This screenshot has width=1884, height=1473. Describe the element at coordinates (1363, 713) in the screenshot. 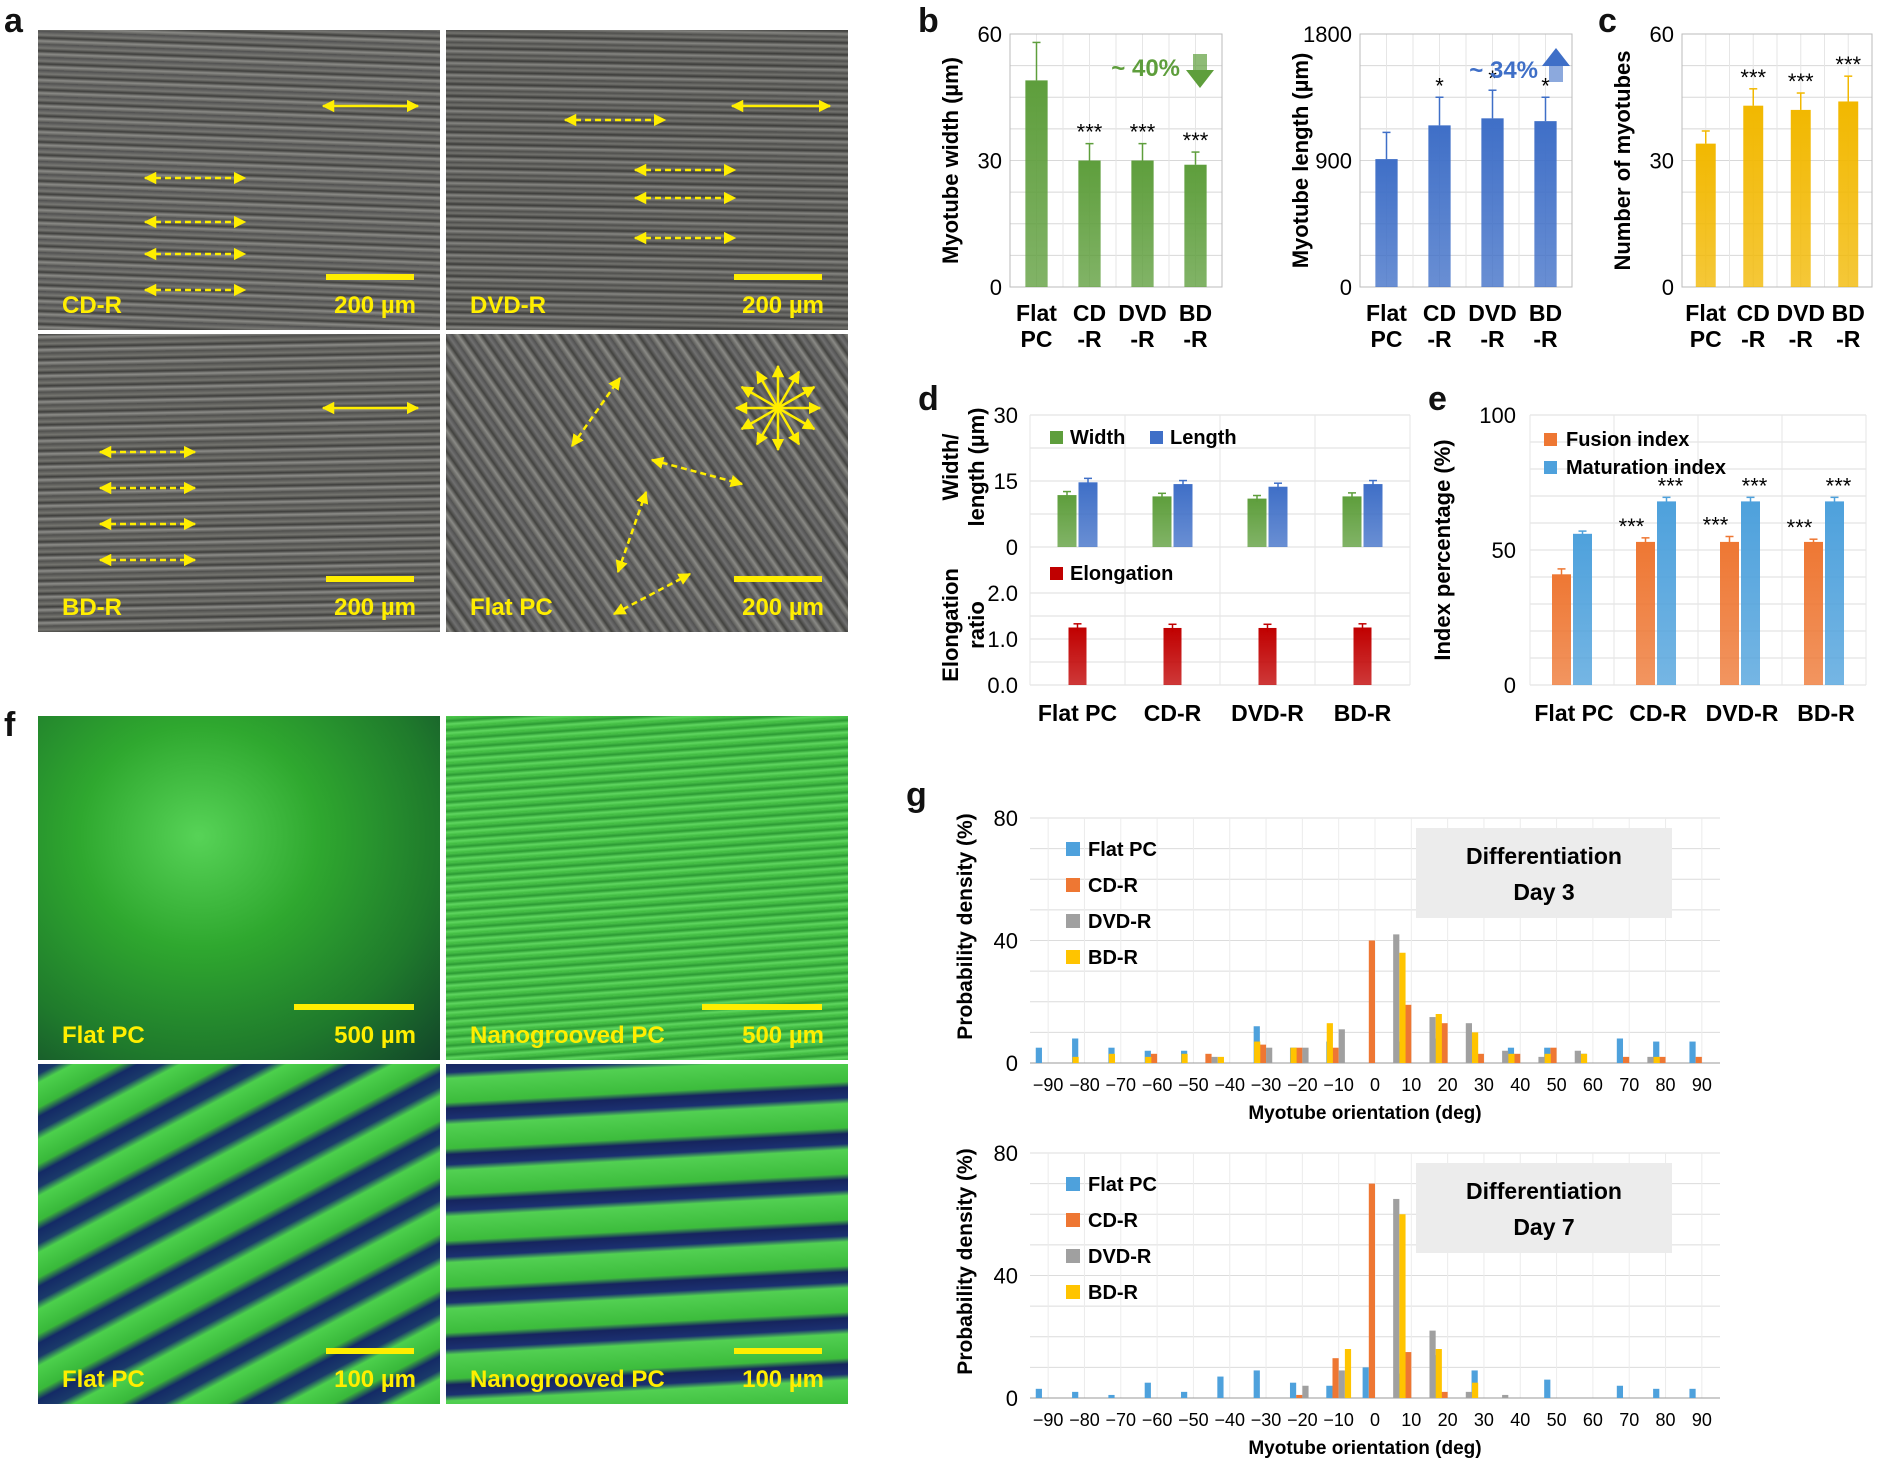

I see `x-tick-label: BD-R` at that location.